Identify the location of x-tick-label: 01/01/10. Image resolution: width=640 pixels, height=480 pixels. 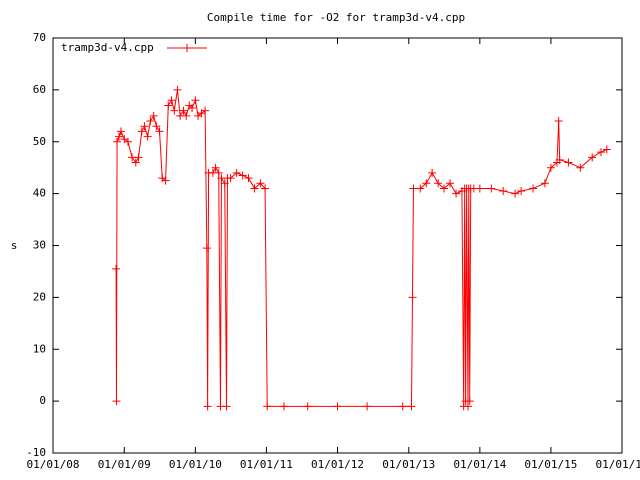
(195, 464).